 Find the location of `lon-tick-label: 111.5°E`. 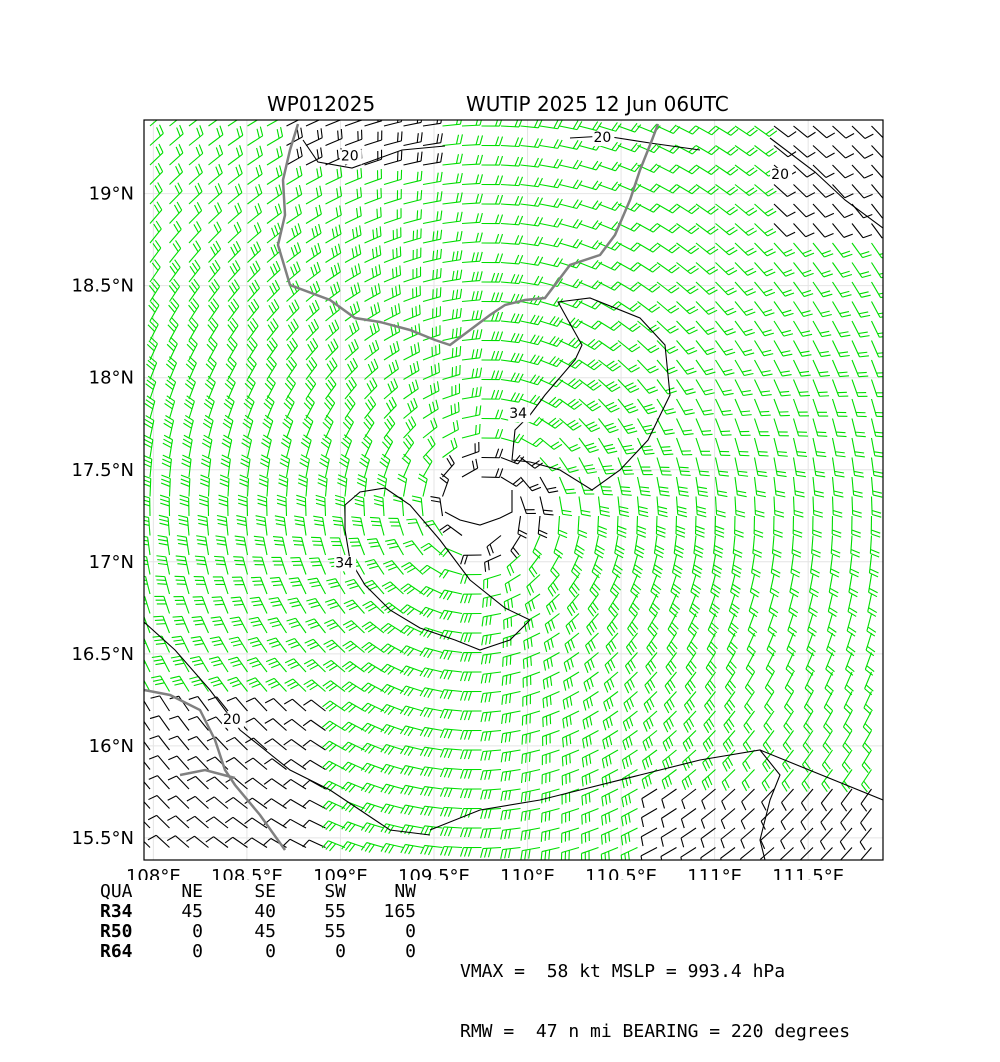

lon-tick-label: 111.5°E is located at coordinates (808, 873).